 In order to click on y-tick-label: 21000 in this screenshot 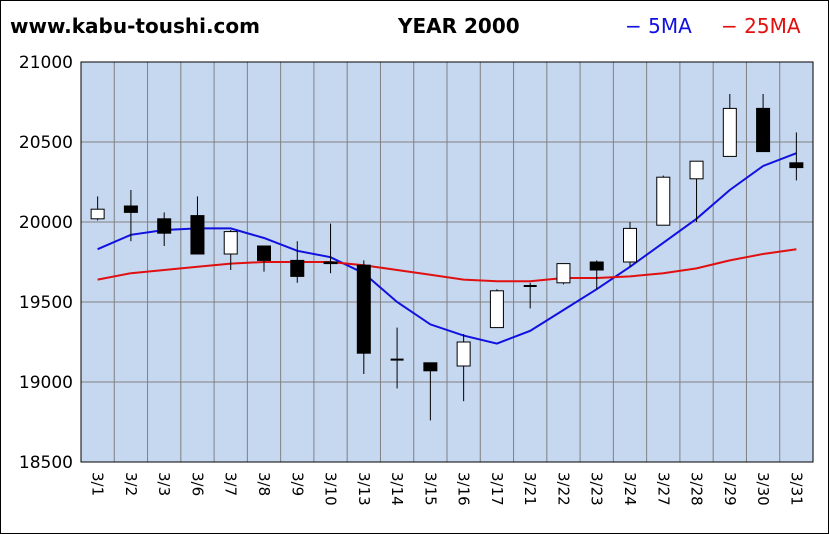, I will do `click(46, 63)`.